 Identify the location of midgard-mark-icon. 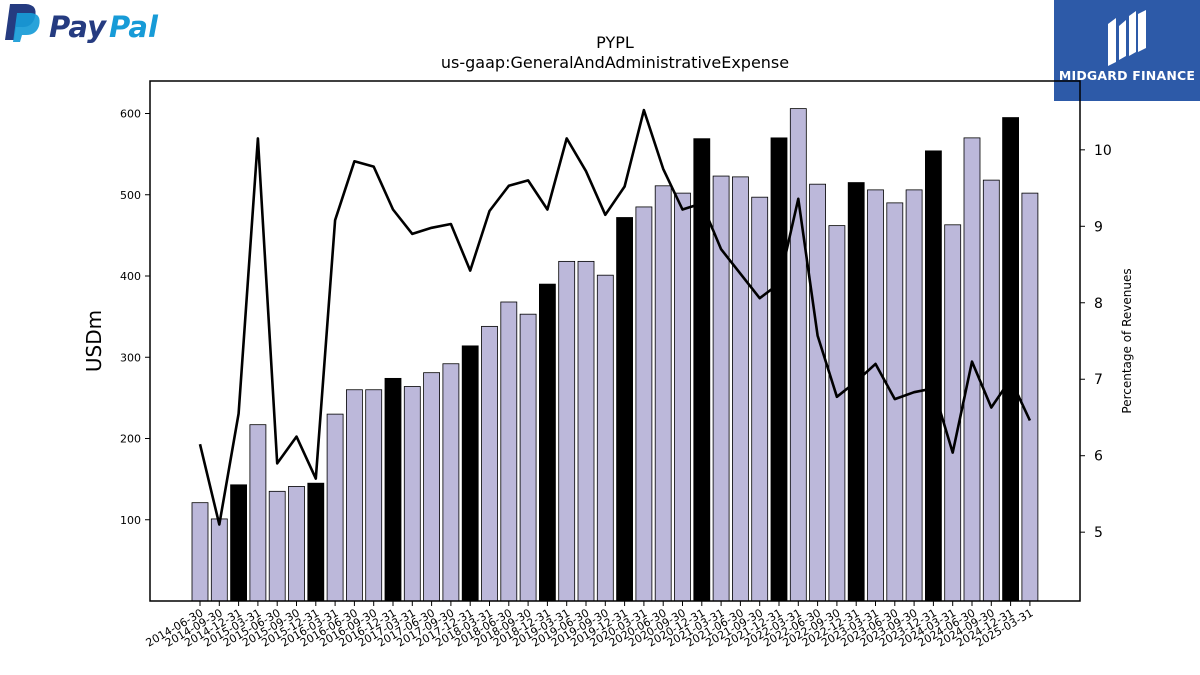
(1127, 38).